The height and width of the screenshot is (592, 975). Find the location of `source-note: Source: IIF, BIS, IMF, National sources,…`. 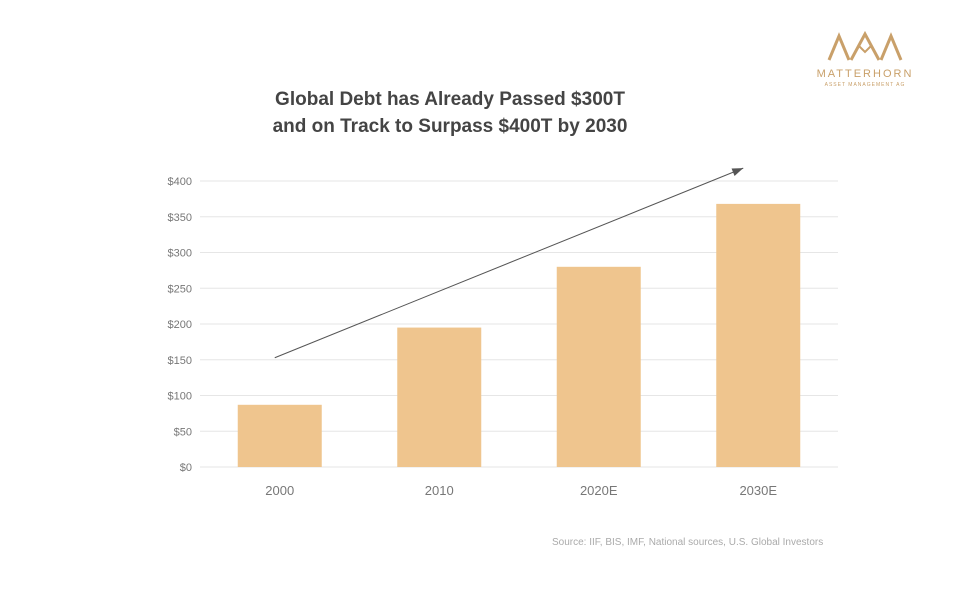

source-note: Source: IIF, BIS, IMF, National sources,… is located at coordinates (688, 542).